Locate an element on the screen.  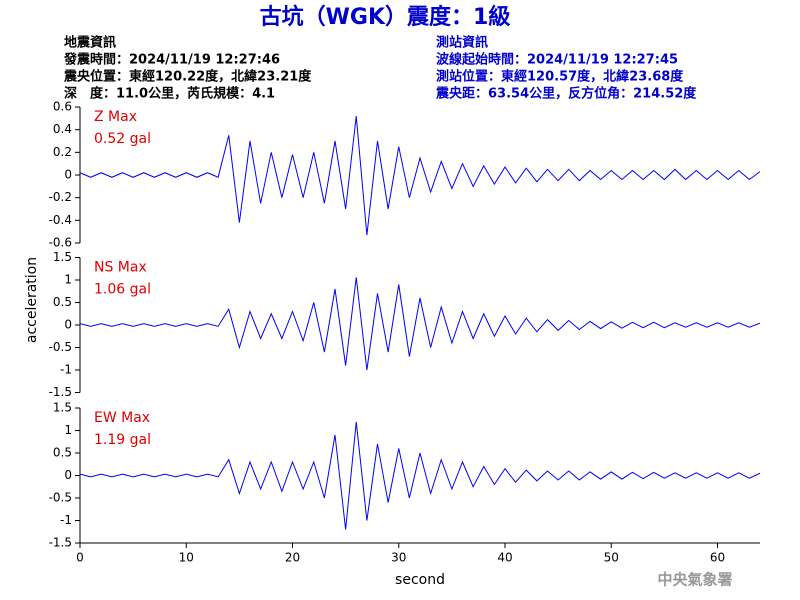
waveform is located at coordinates (420, 324).